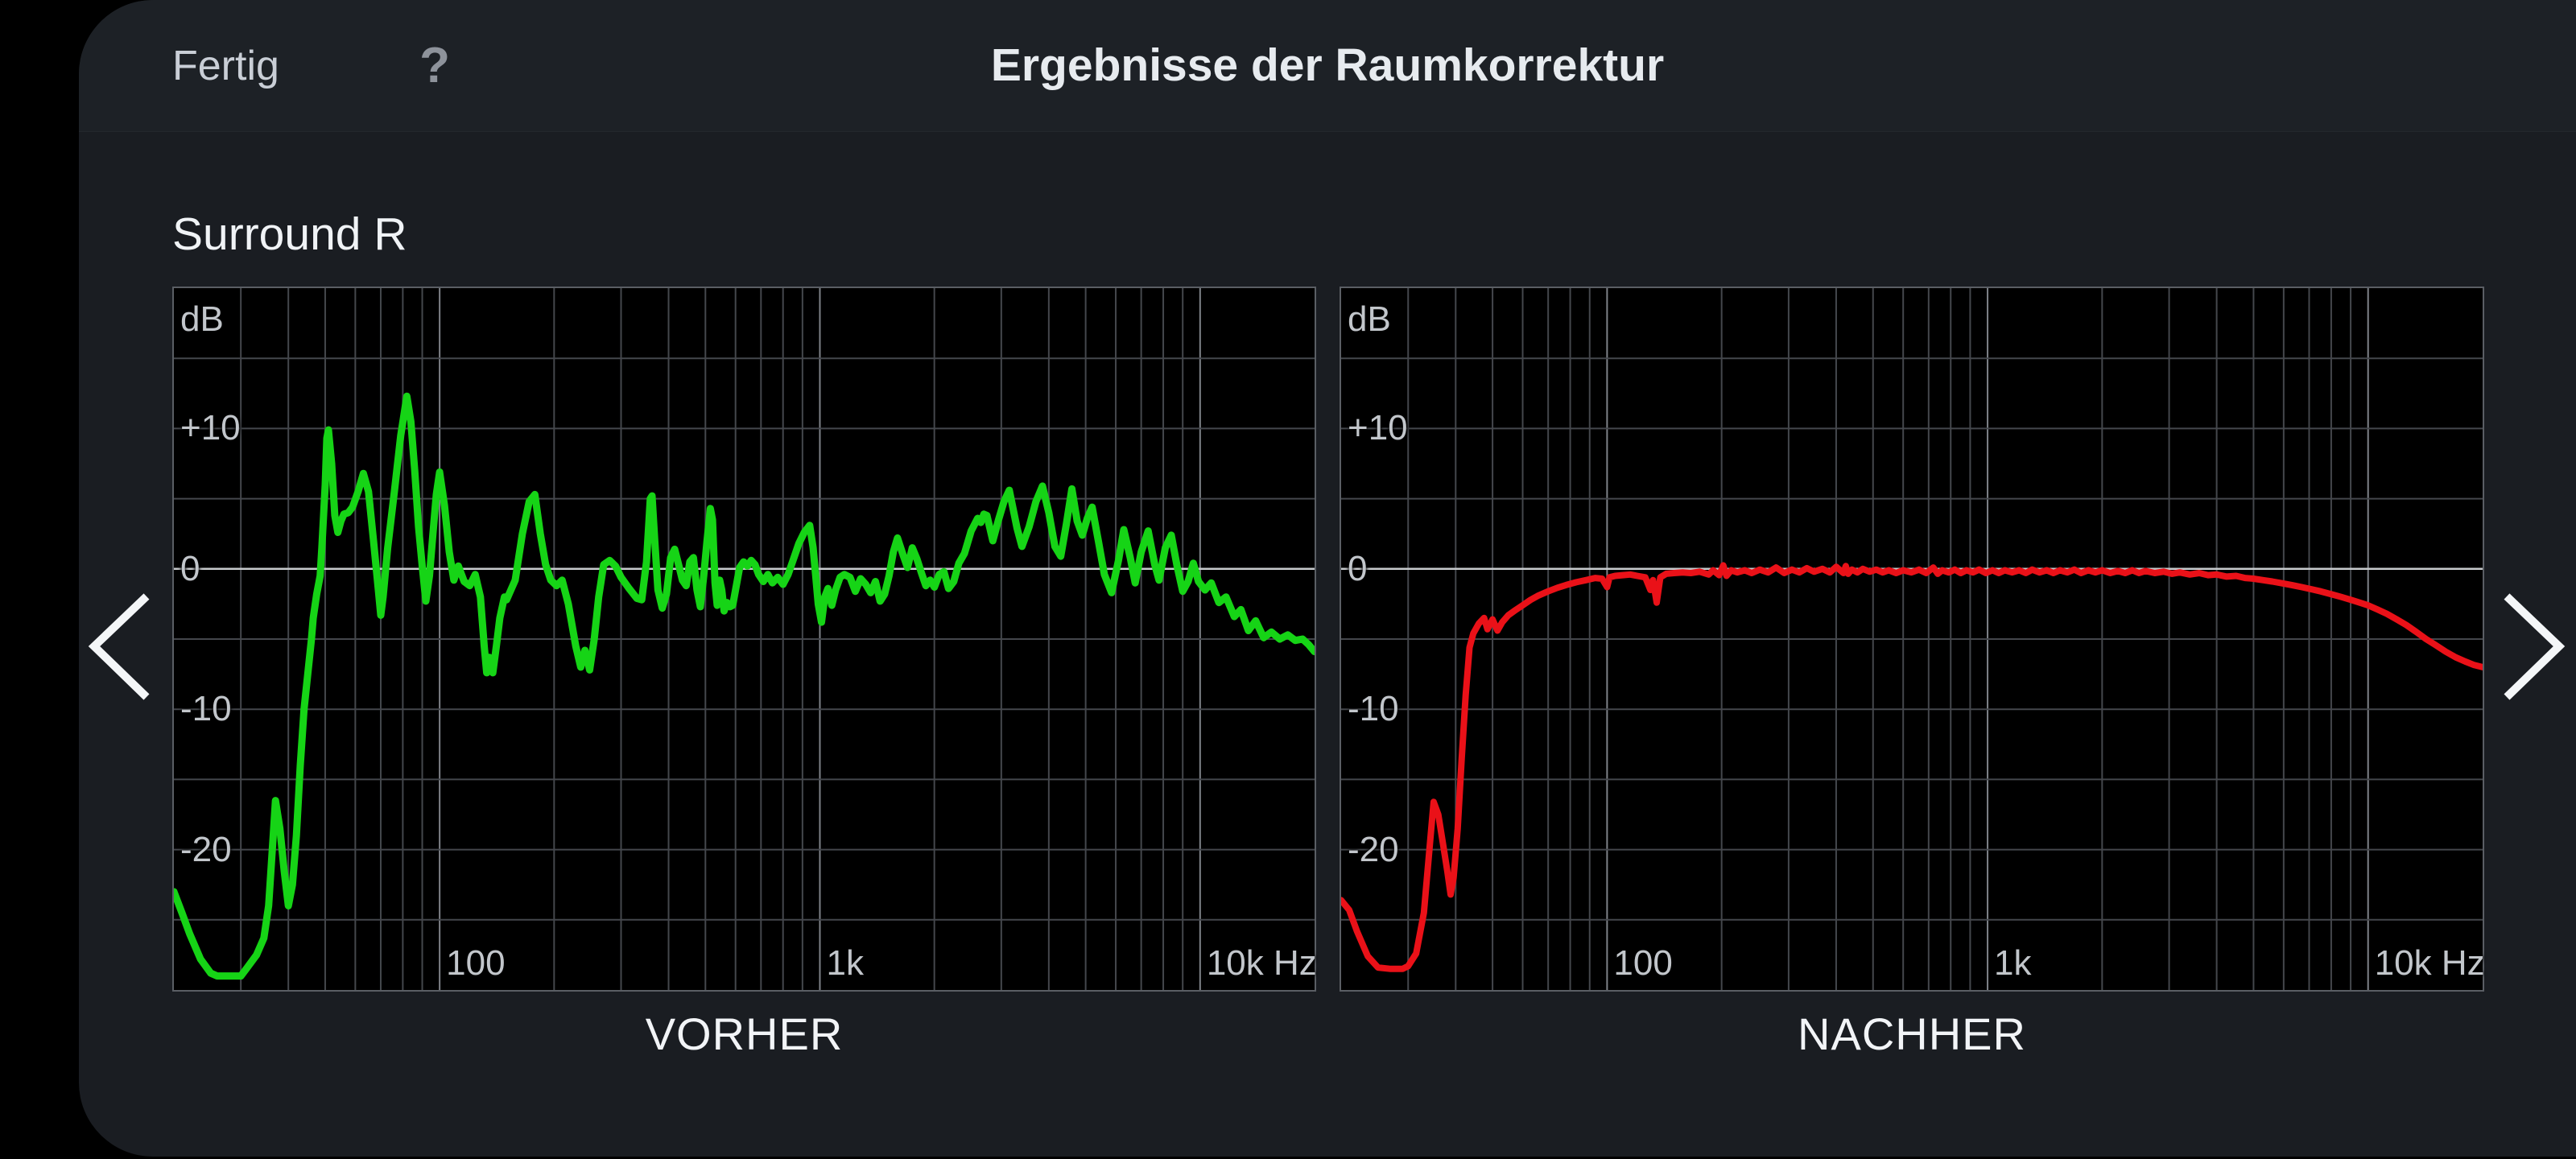 Image resolution: width=2576 pixels, height=1159 pixels. What do you see at coordinates (289, 234) in the screenshot?
I see `channel-label: Surround R` at bounding box center [289, 234].